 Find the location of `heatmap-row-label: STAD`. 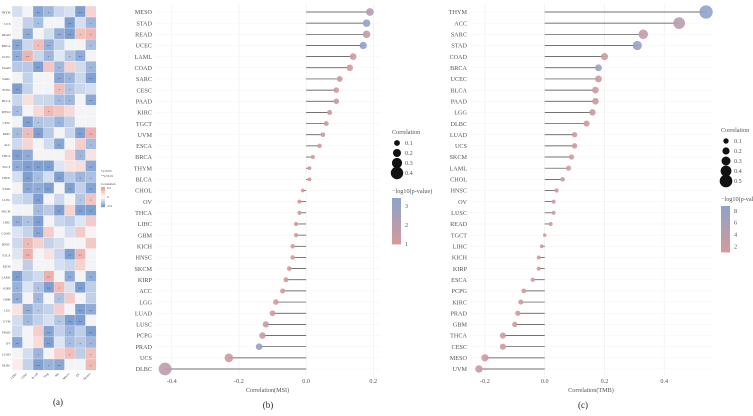

heatmap-row-label: STAD is located at coordinates (6, 189).